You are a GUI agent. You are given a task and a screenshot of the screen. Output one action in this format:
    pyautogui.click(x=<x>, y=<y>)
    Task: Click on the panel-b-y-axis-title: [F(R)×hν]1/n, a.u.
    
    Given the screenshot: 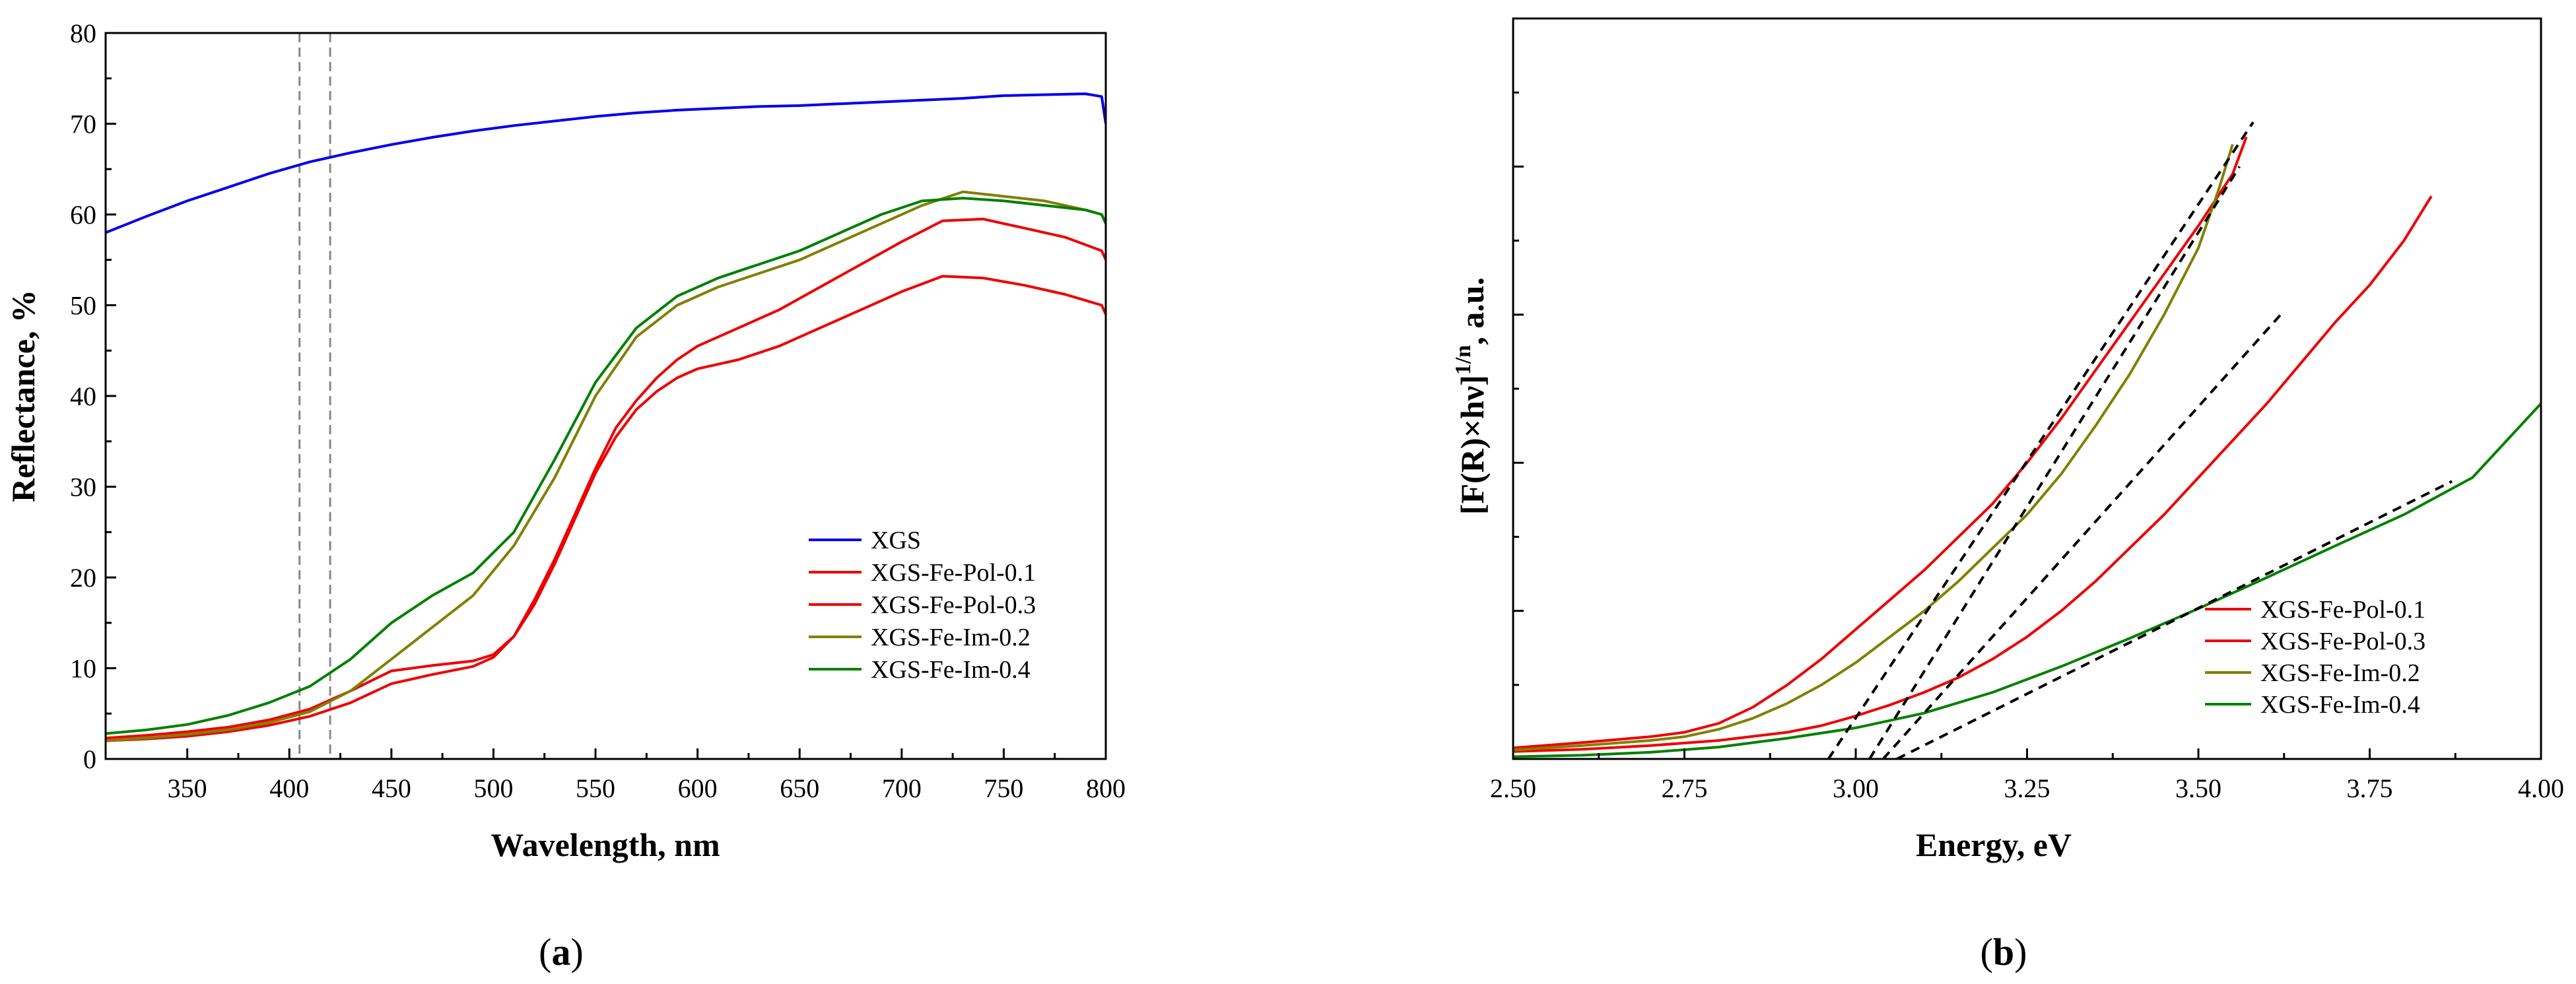 What is the action you would take?
    pyautogui.click(x=1471, y=396)
    